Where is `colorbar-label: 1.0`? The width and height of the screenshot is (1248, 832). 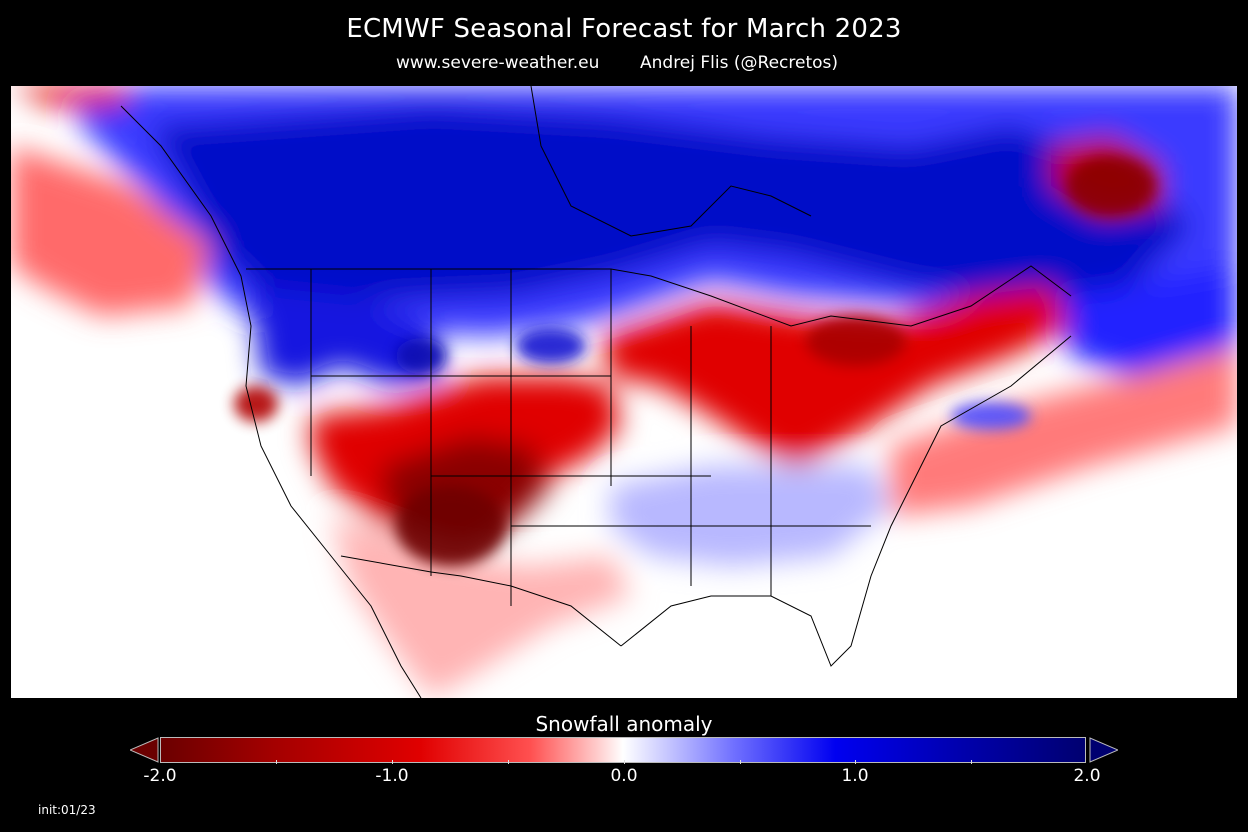
colorbar-label: 1.0 is located at coordinates (854, 776).